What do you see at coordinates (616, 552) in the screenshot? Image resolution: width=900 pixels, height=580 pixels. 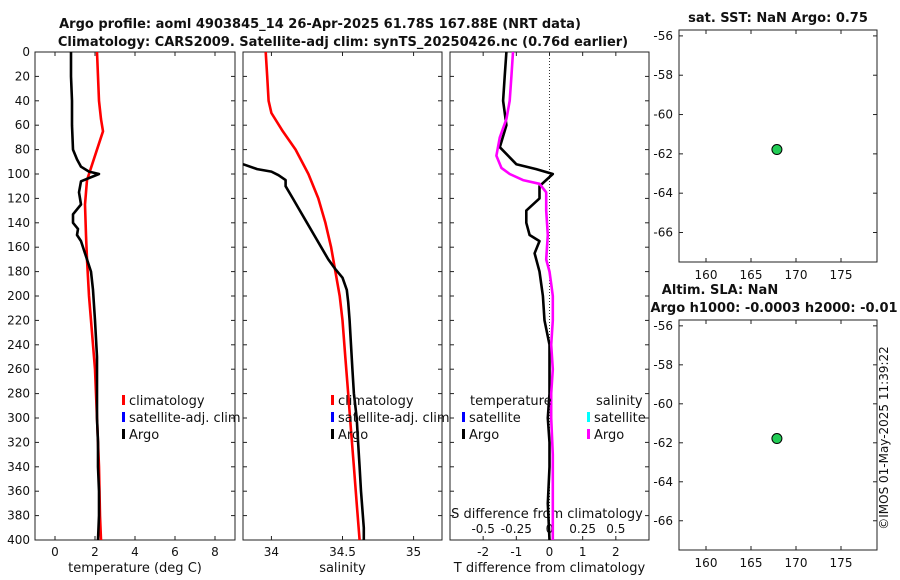 I see `difference-x-tick-label: 2` at bounding box center [616, 552].